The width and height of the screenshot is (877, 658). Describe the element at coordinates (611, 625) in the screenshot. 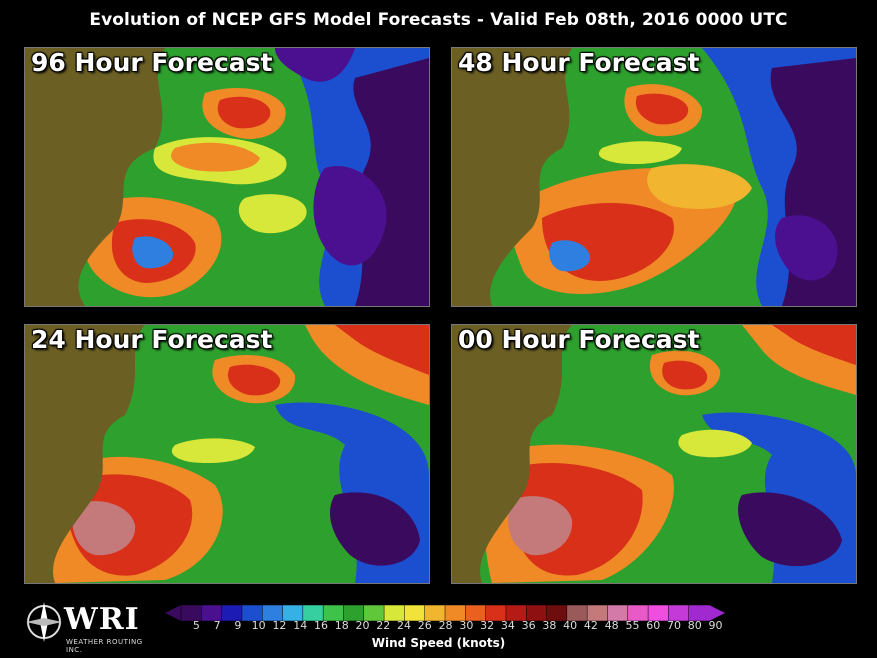

I see `colorbar-tick-label: 48` at that location.